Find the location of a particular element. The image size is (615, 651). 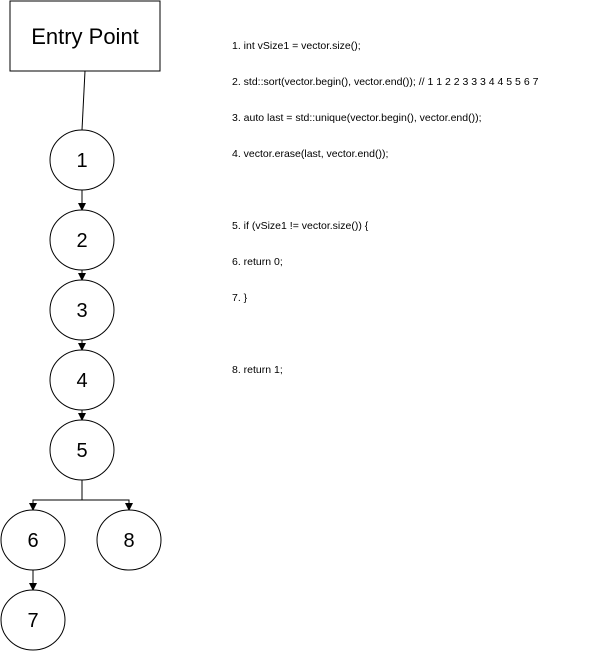

node-6-circle is located at coordinates (33, 540).